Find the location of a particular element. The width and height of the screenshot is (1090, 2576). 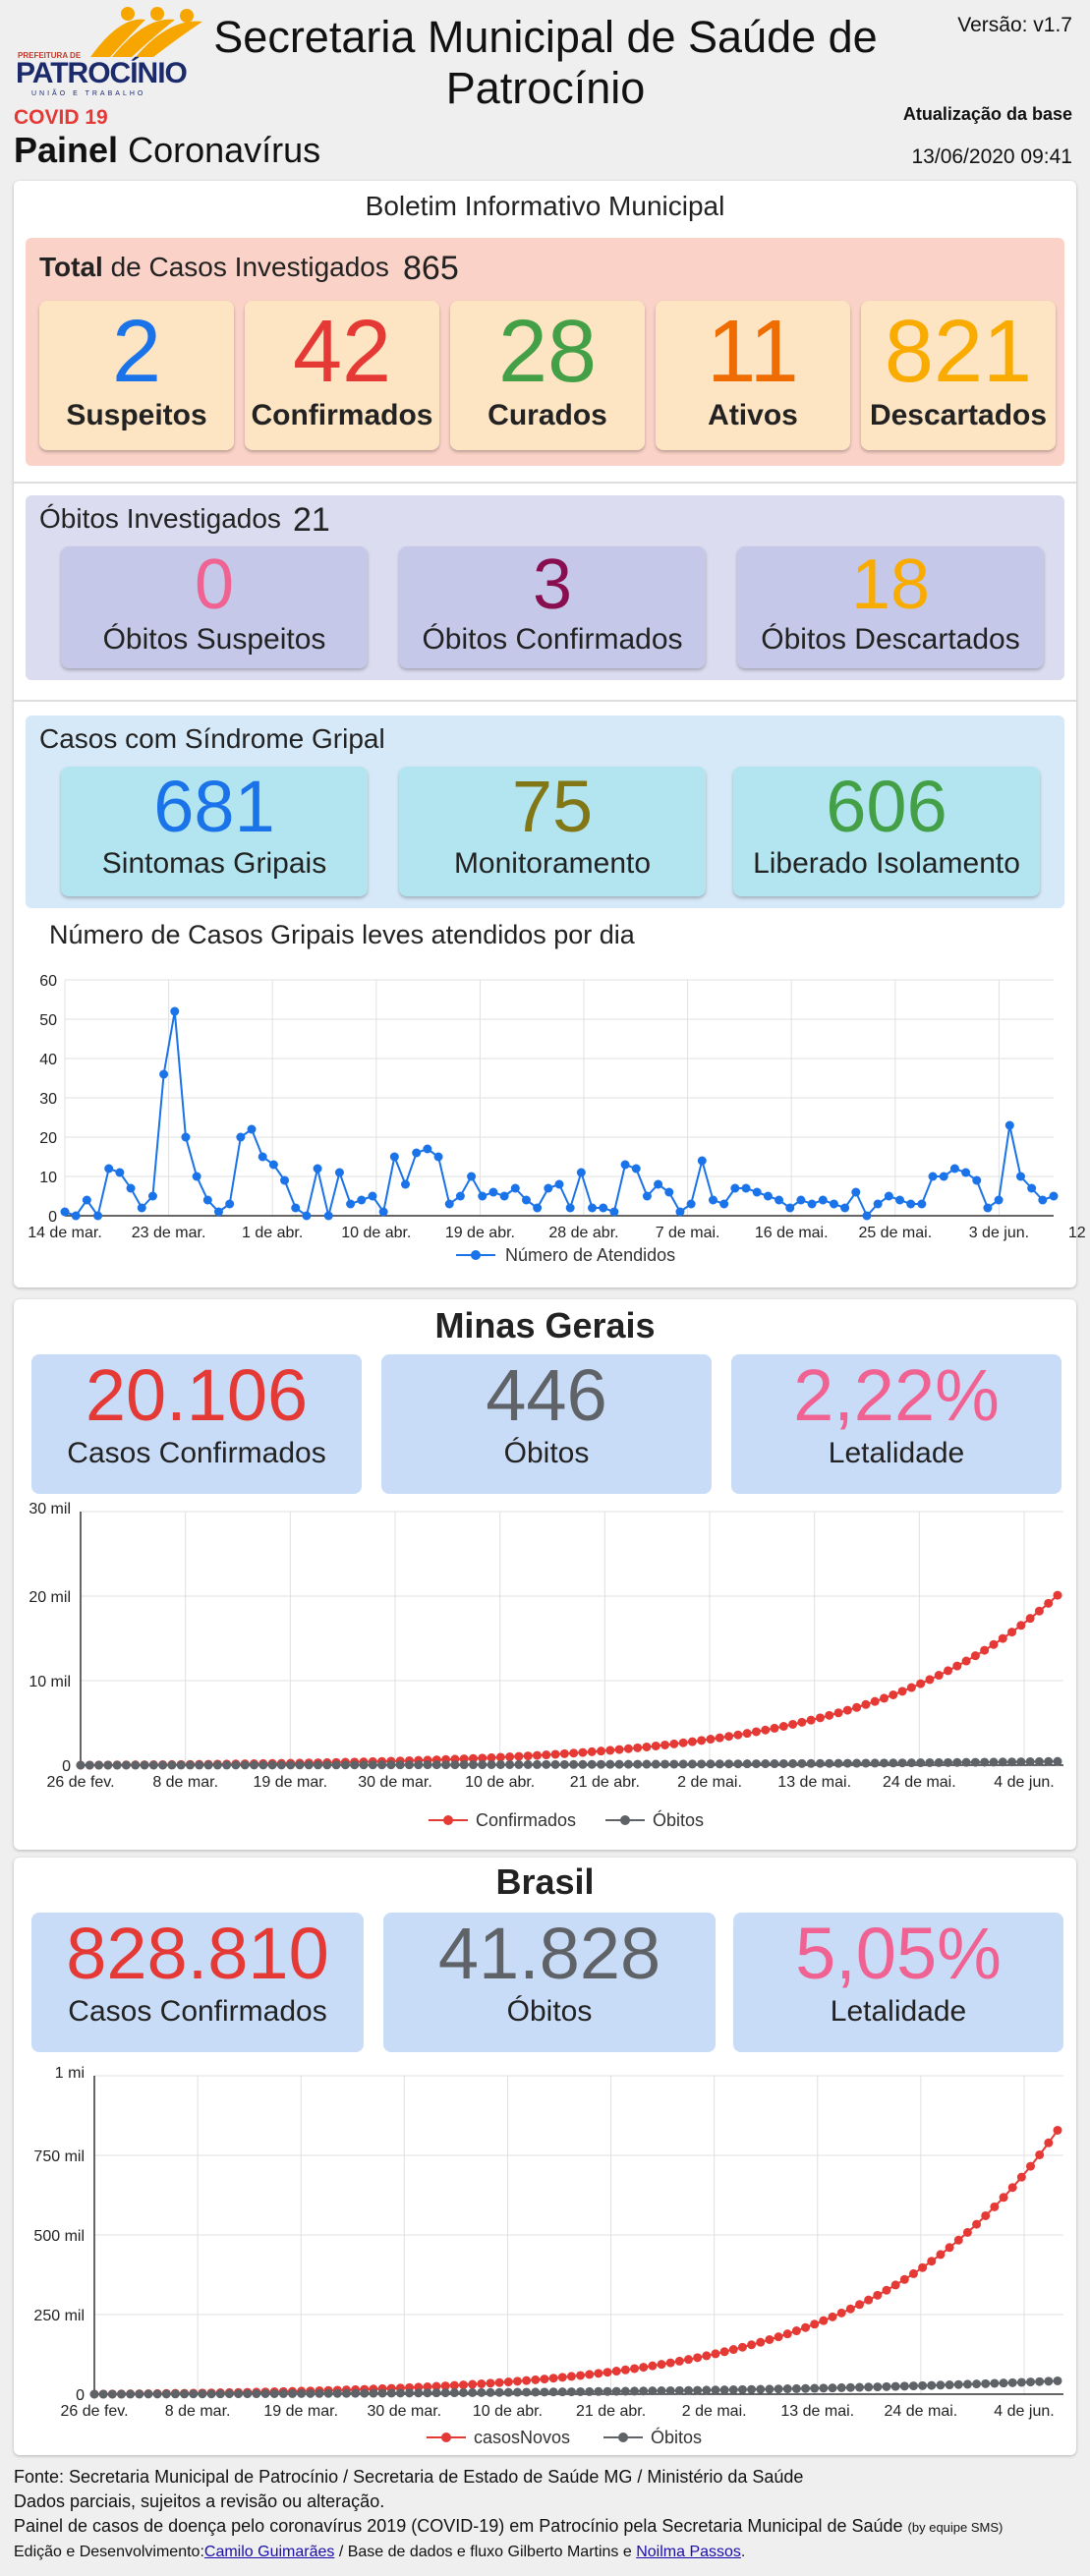

author-link-camilo: Camilo Guimarães is located at coordinates (269, 2552).